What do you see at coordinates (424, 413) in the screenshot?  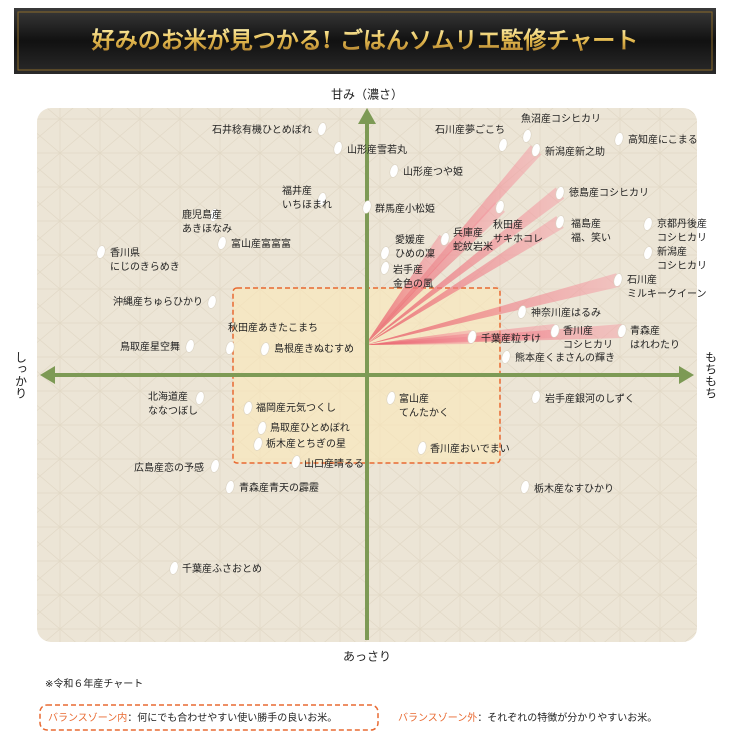 I see `item-label: てんたかく` at bounding box center [424, 413].